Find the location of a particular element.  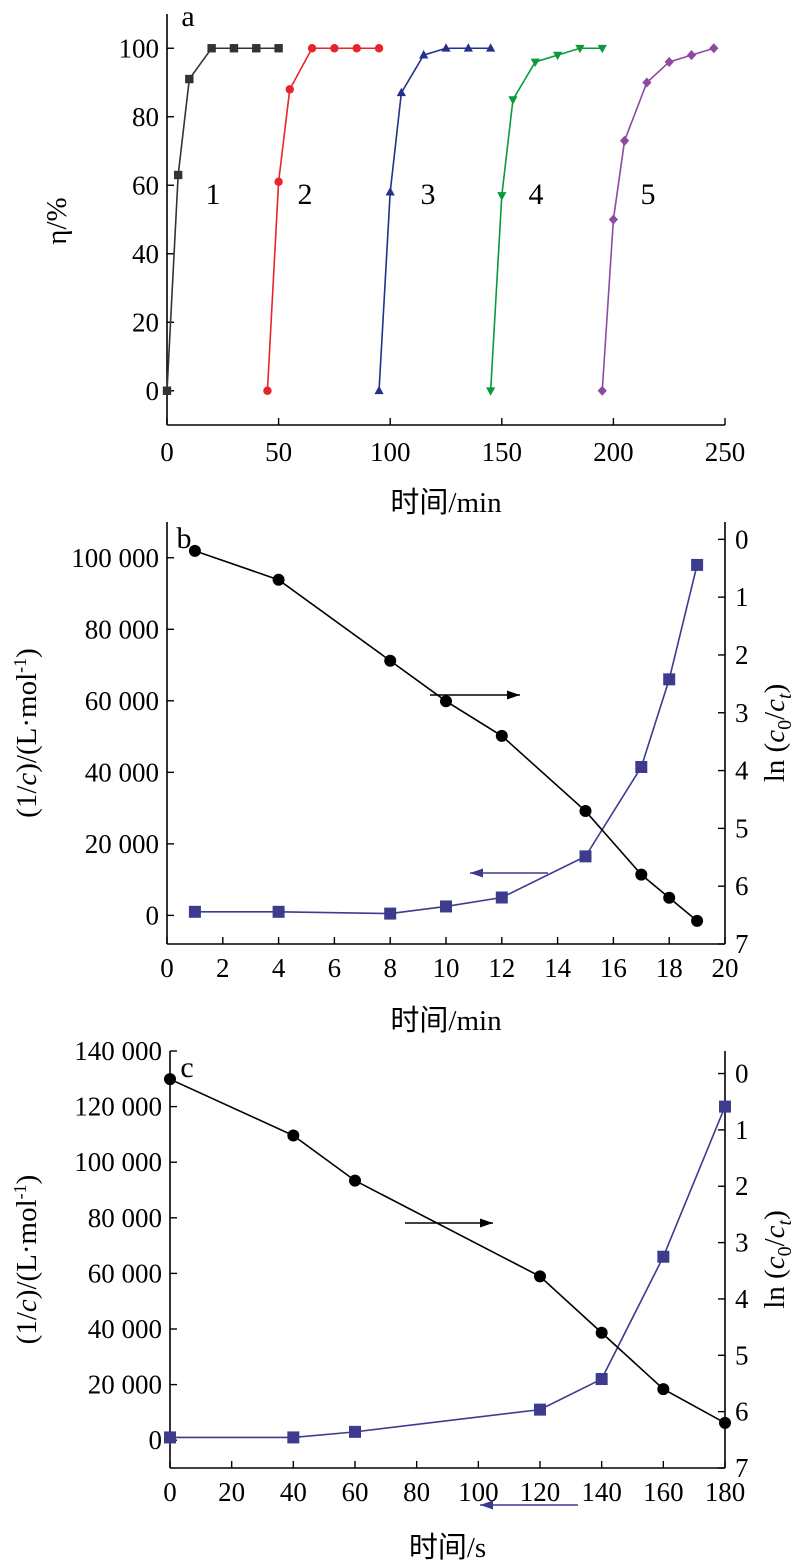

panel-c-left-axis-arrow is located at coordinates (529, 1505).